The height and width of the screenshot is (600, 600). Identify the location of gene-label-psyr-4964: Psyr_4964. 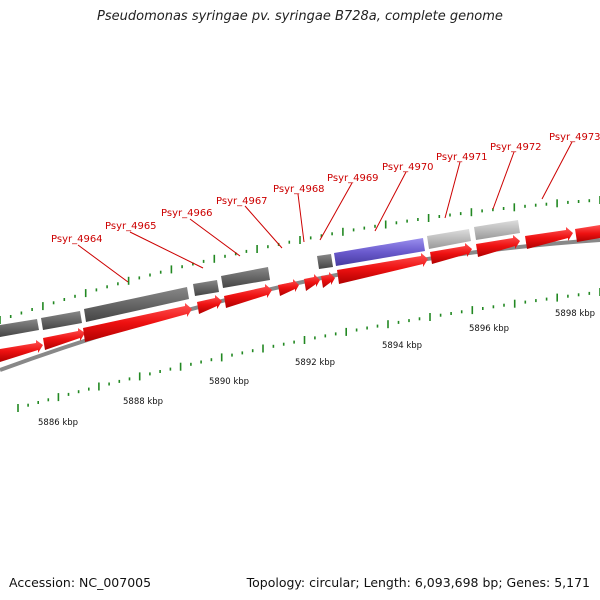
(77, 239).